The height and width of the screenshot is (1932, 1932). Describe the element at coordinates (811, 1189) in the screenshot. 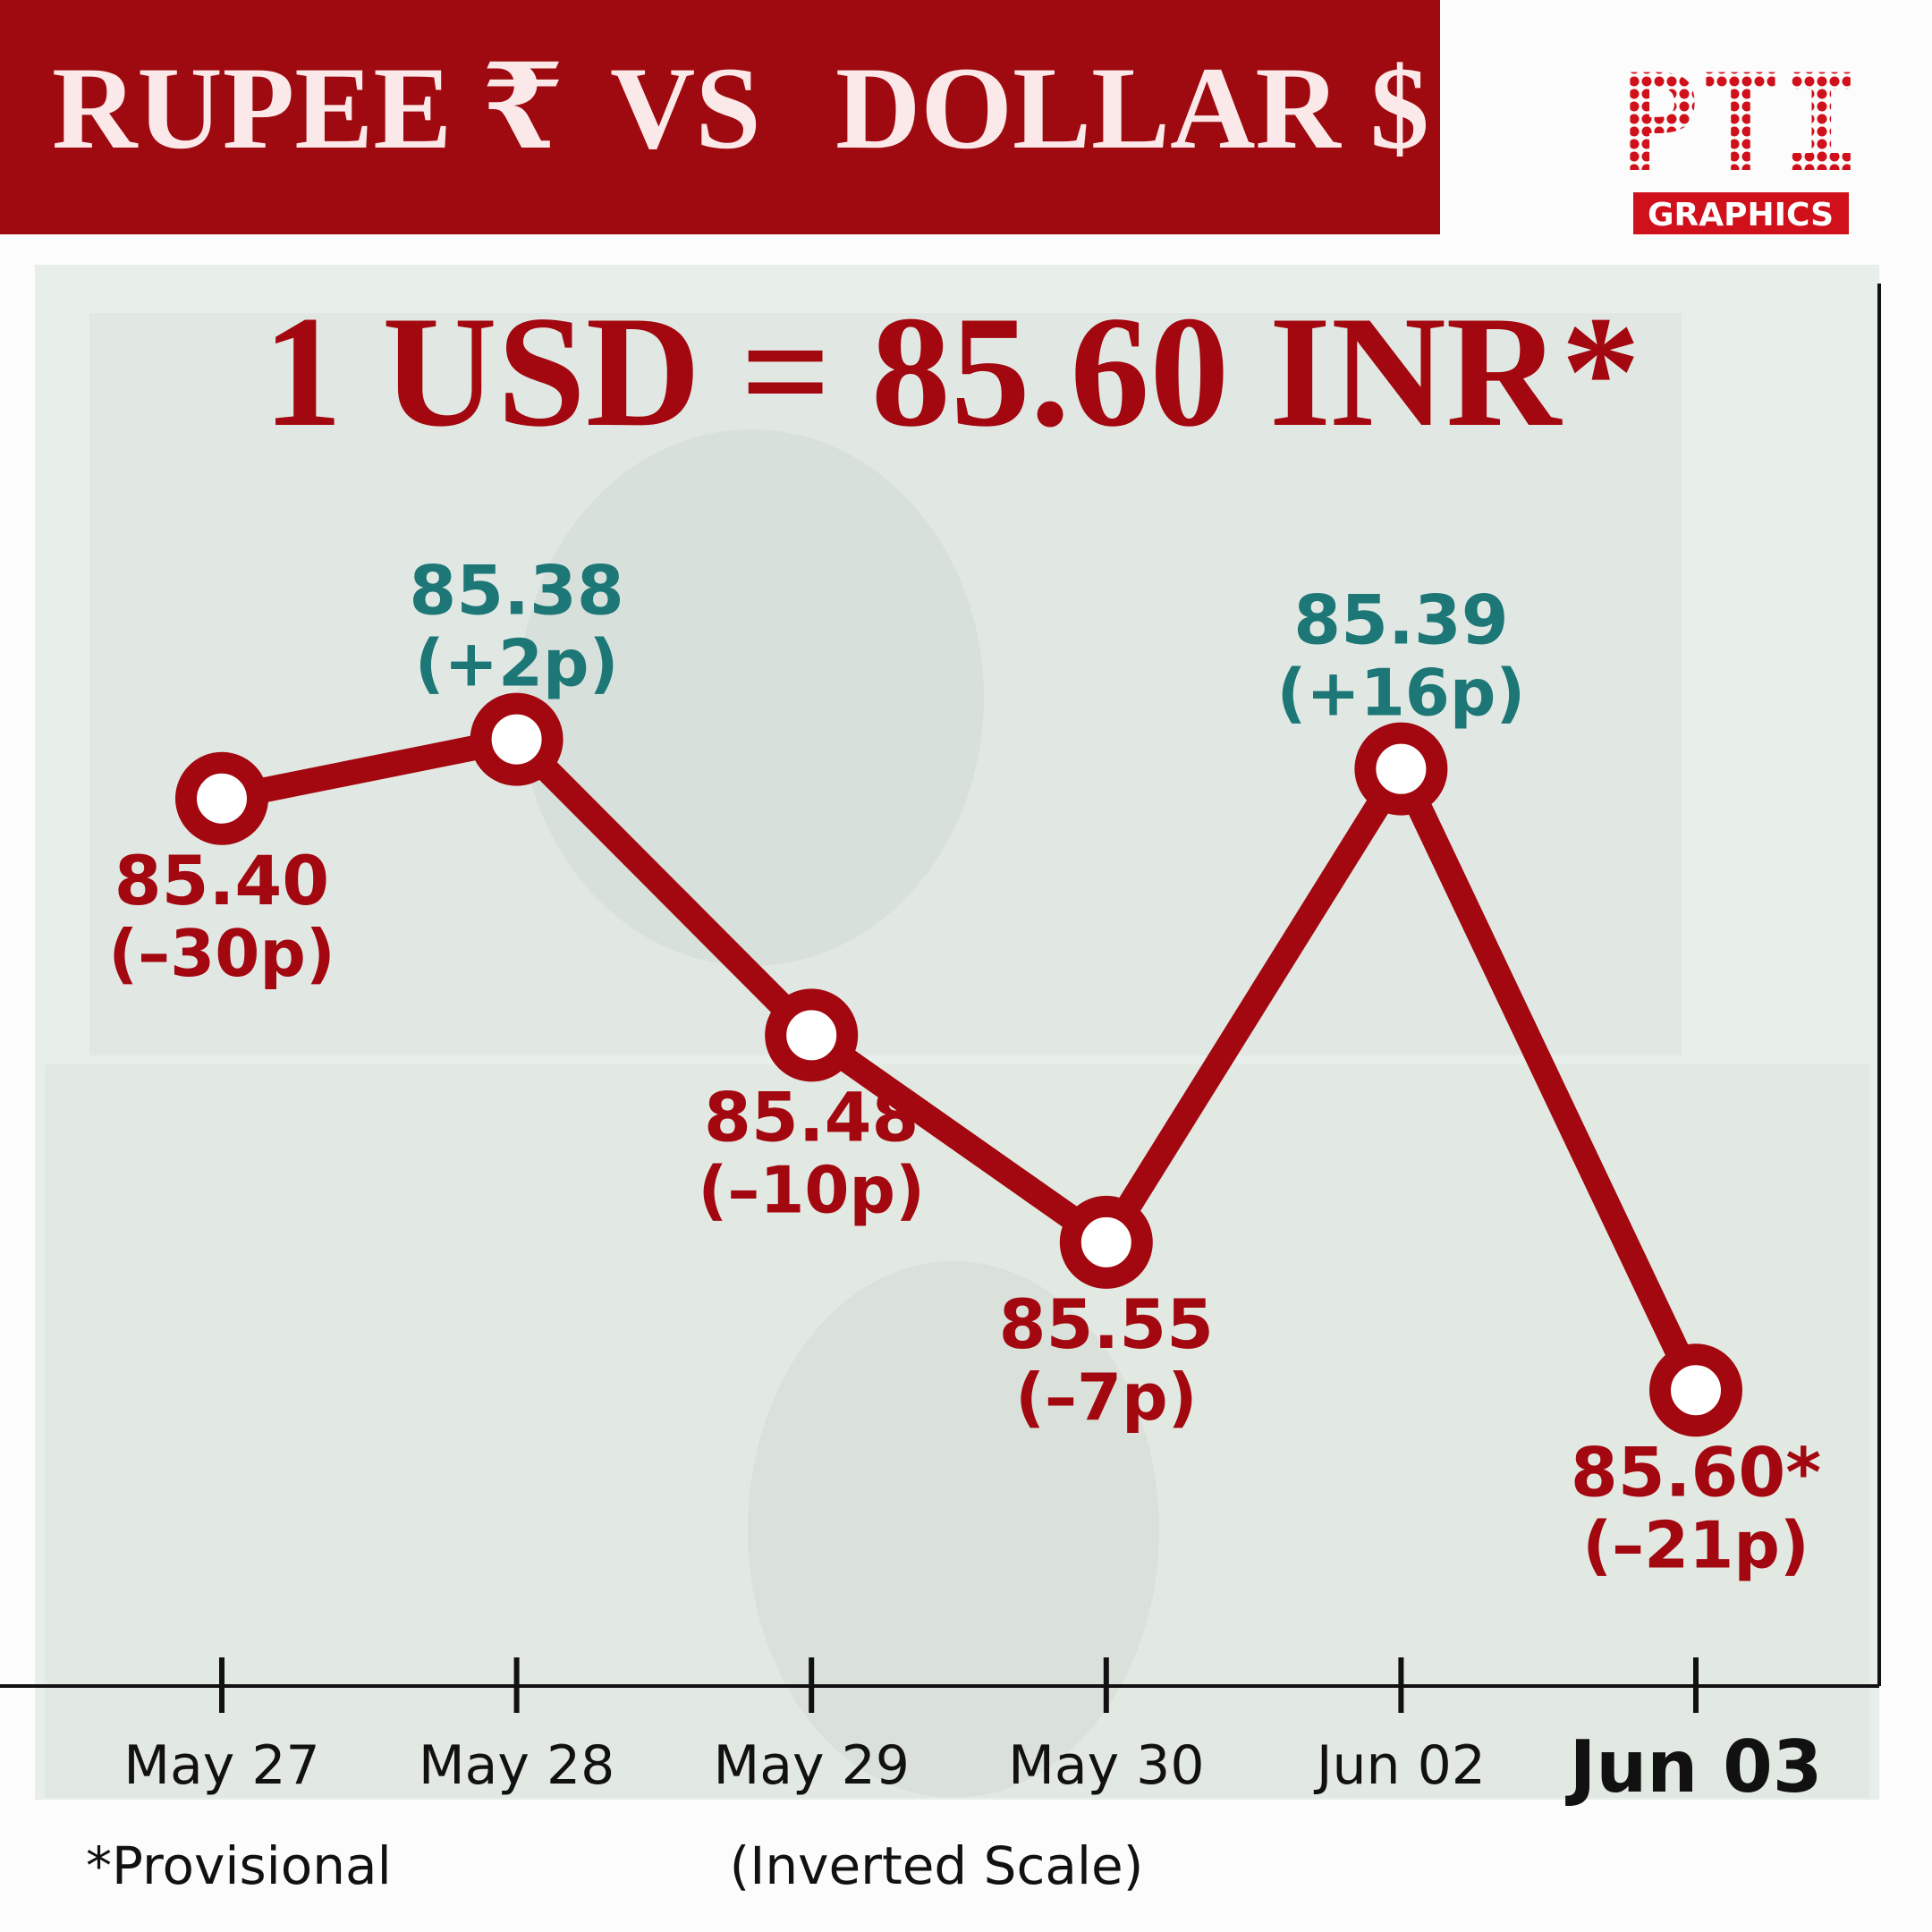

I see `change-label: (–10p)` at that location.